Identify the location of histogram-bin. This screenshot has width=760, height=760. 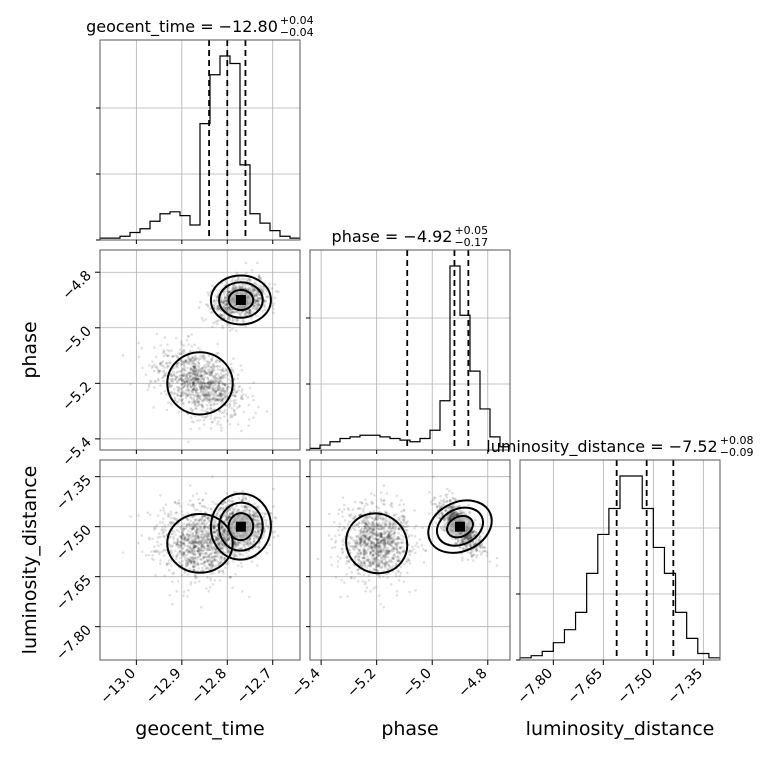
(175, 226).